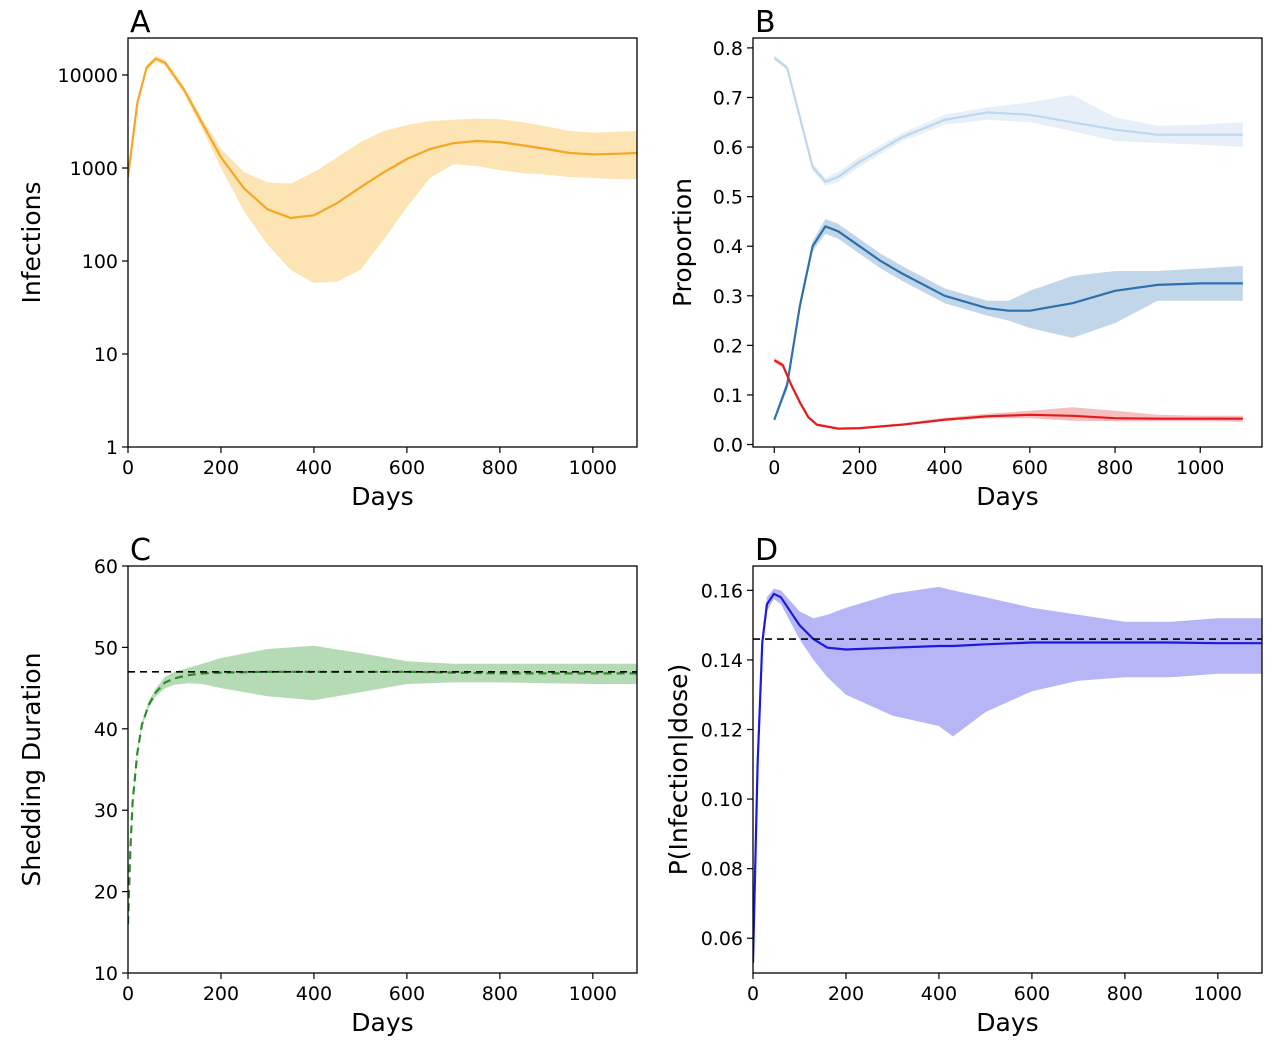 This screenshot has width=1280, height=1054. What do you see at coordinates (106, 730) in the screenshot?
I see `y-tick-label: 40` at bounding box center [106, 730].